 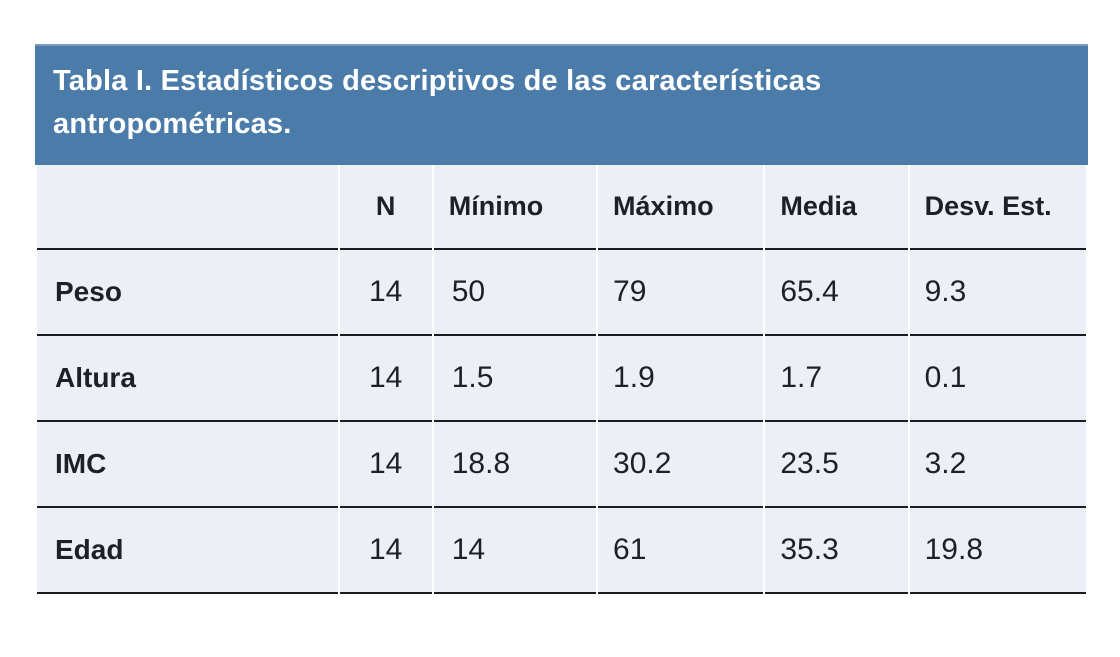 I want to click on row-label: Altura, so click(x=187, y=379).